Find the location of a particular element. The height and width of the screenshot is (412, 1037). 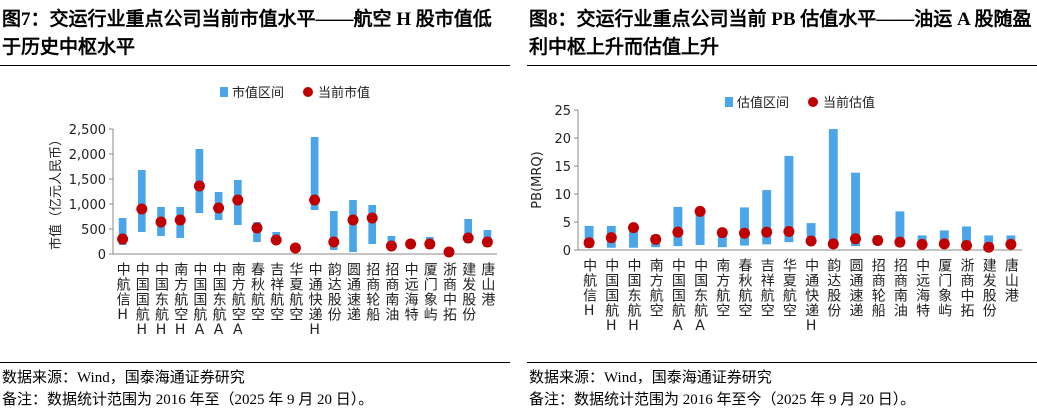

y-tick-label: 25 is located at coordinates (562, 111).